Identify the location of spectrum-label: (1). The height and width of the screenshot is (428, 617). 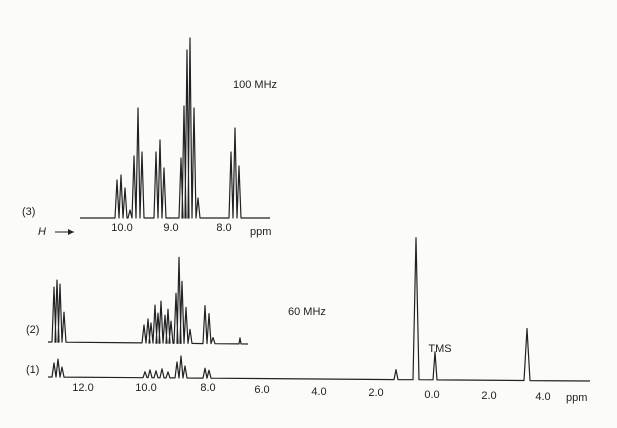
(32, 370).